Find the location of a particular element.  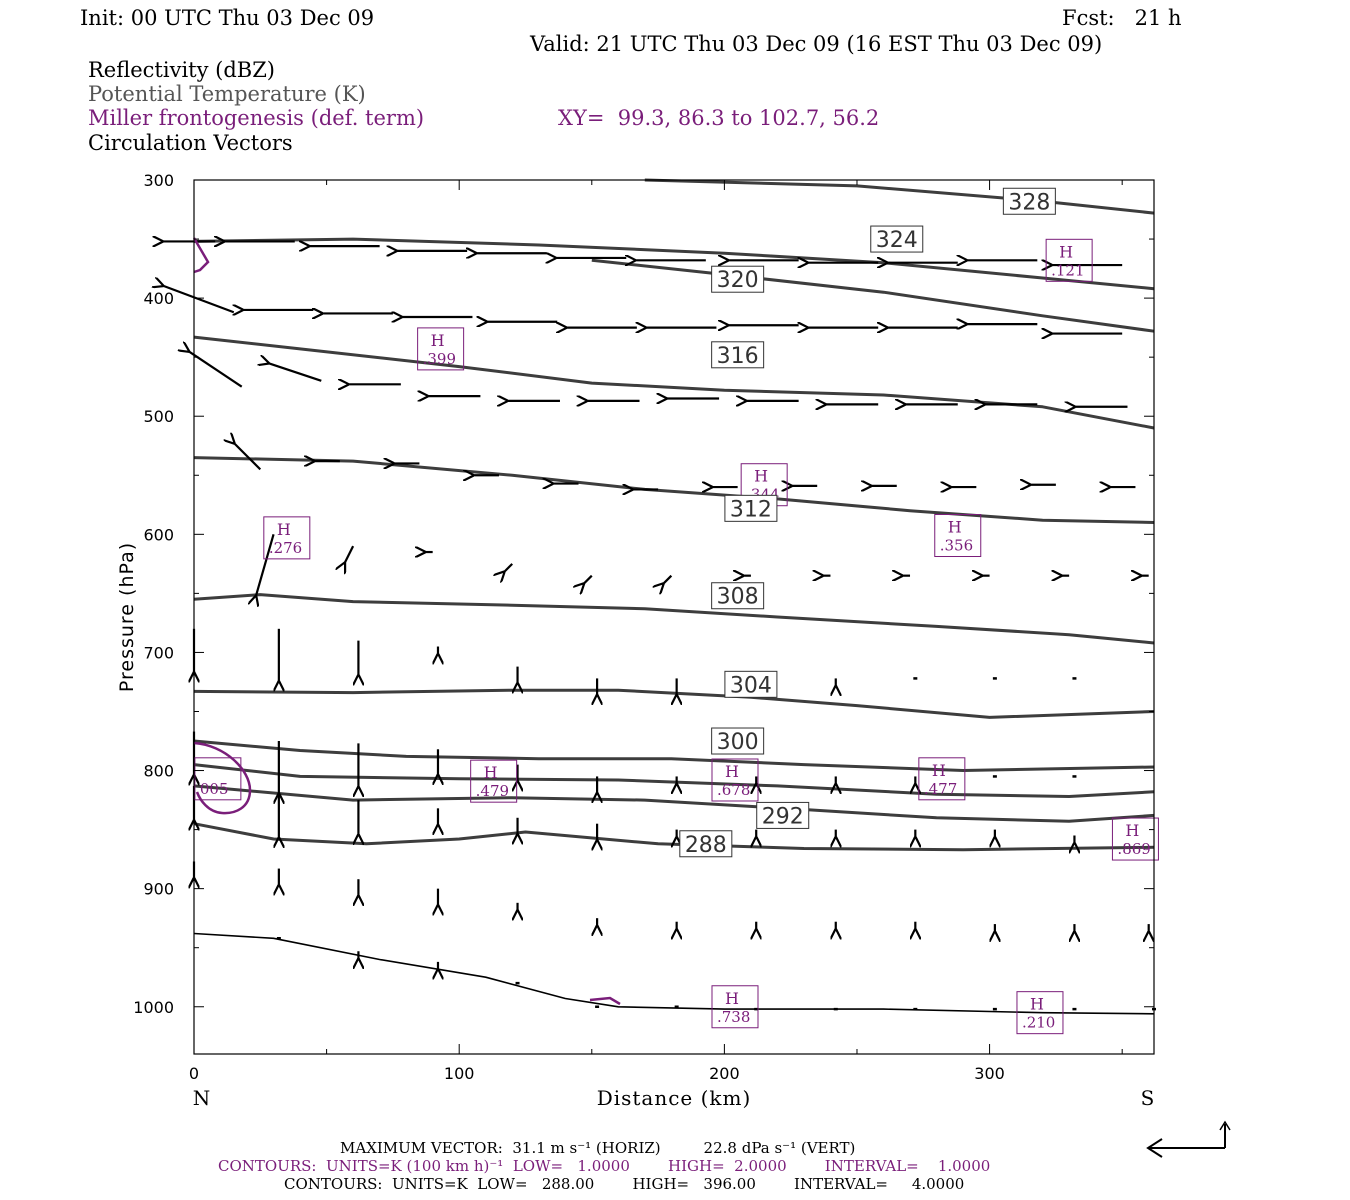

y-tick-label: 900 is located at coordinates (158, 889).